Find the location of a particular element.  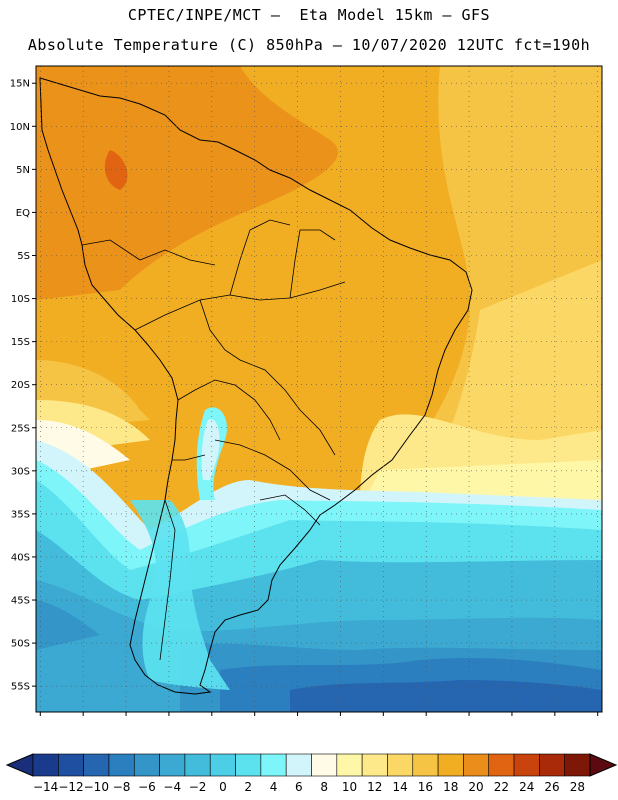

longitude-label: 20W is located at coordinates (597, 719).